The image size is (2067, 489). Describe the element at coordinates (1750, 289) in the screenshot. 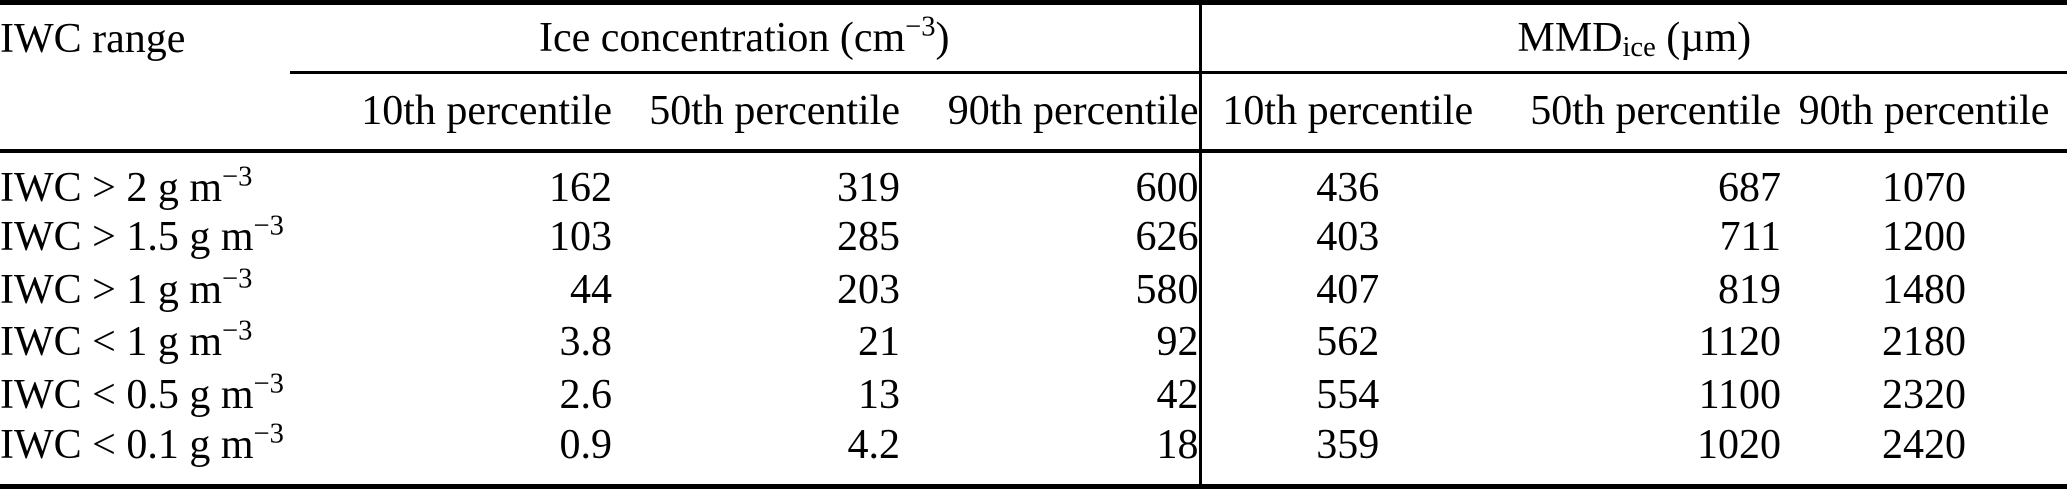

I see `table-cell: 819` at that location.